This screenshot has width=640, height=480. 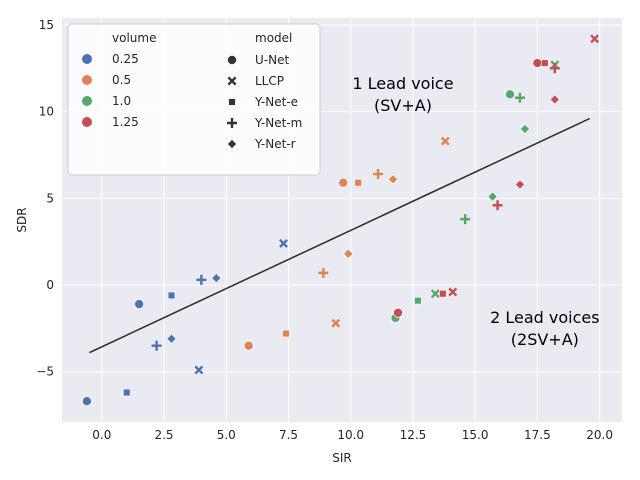 I want to click on legend-volume-items: 0.25 0.5 1.0 1.25, so click(x=110, y=90).